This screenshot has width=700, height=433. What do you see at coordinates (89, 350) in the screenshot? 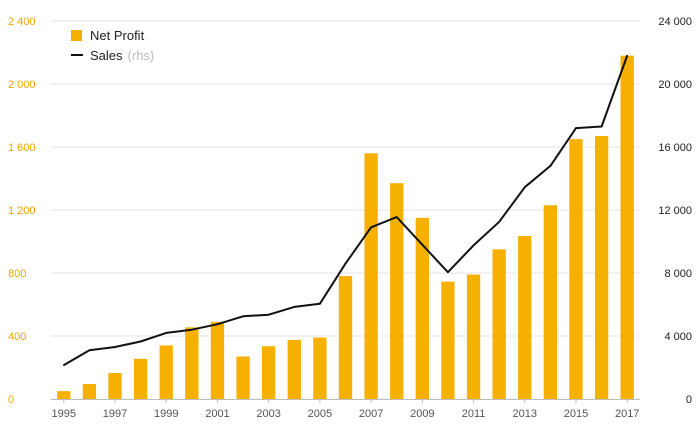
I see `sales-point-1996` at bounding box center [89, 350].